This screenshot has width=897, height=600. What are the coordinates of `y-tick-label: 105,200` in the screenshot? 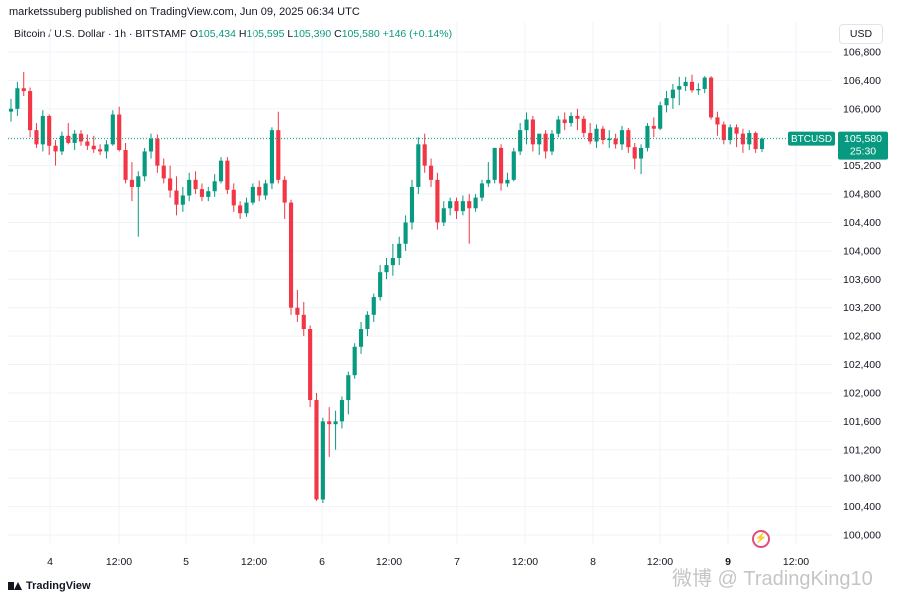 It's located at (862, 166).